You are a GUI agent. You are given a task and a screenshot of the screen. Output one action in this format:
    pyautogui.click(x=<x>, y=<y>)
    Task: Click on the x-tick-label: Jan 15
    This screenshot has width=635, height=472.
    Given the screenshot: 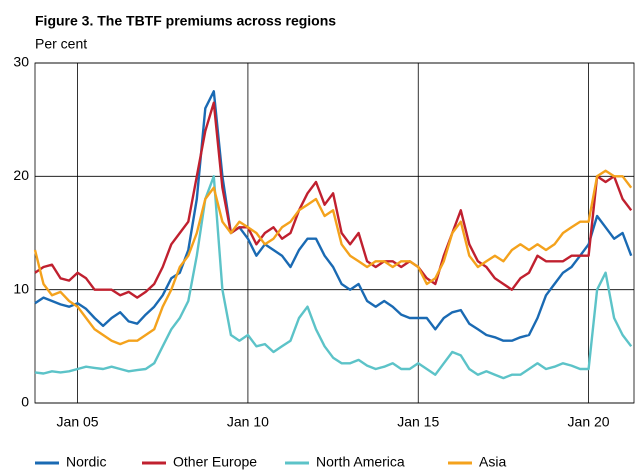 What is the action you would take?
    pyautogui.click(x=418, y=422)
    